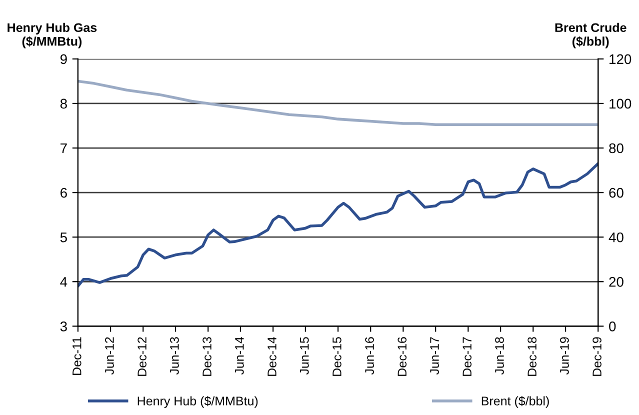 This screenshot has width=639, height=415. Describe the element at coordinates (63, 237) in the screenshot. I see `y-tick-label: 5` at that location.